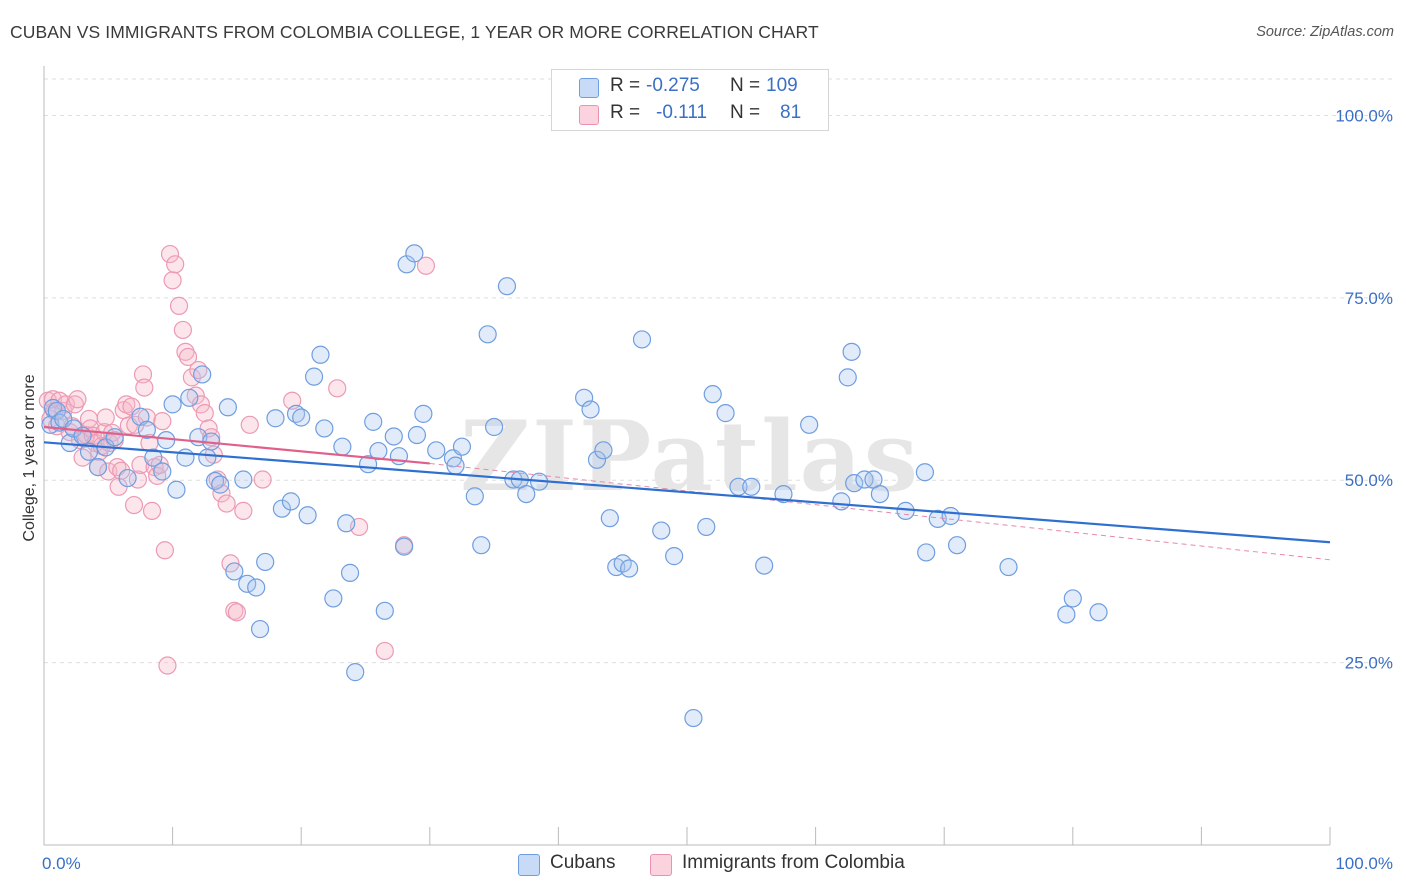 This screenshot has height=892, width=1406. Describe the element at coordinates (1364, 115) in the screenshot. I see `y-tick-label: 100.0%` at that location.